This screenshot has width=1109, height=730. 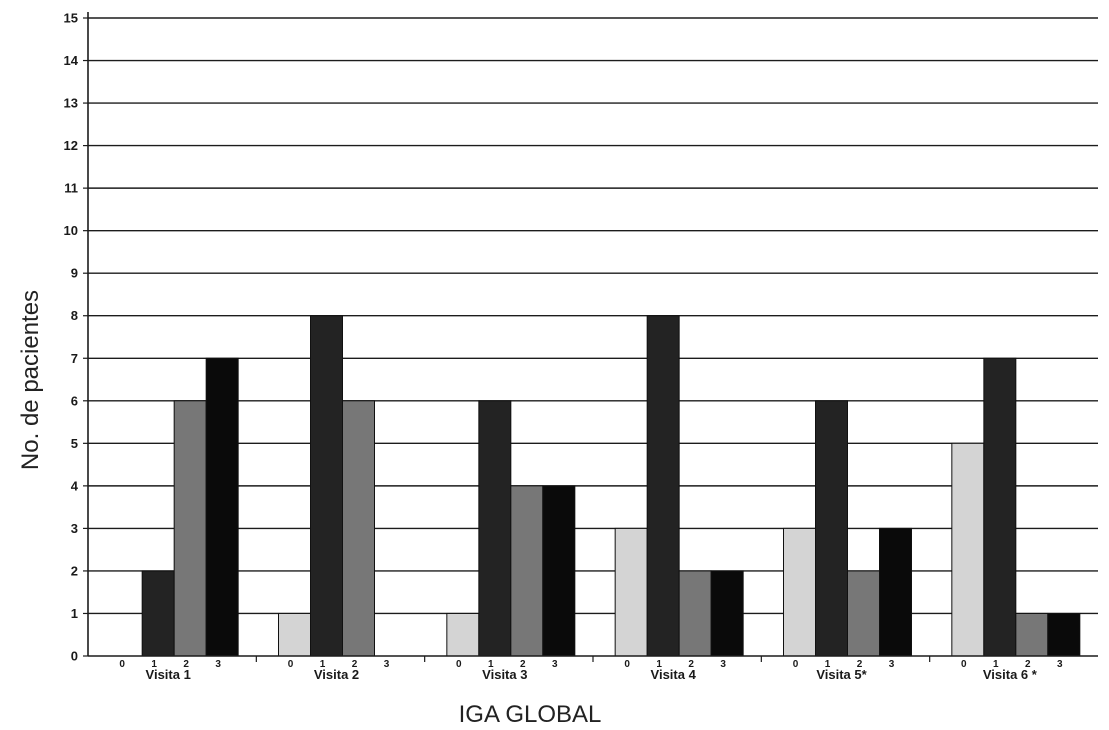 I want to click on sub-label-3-0: 0, so click(x=459, y=664).